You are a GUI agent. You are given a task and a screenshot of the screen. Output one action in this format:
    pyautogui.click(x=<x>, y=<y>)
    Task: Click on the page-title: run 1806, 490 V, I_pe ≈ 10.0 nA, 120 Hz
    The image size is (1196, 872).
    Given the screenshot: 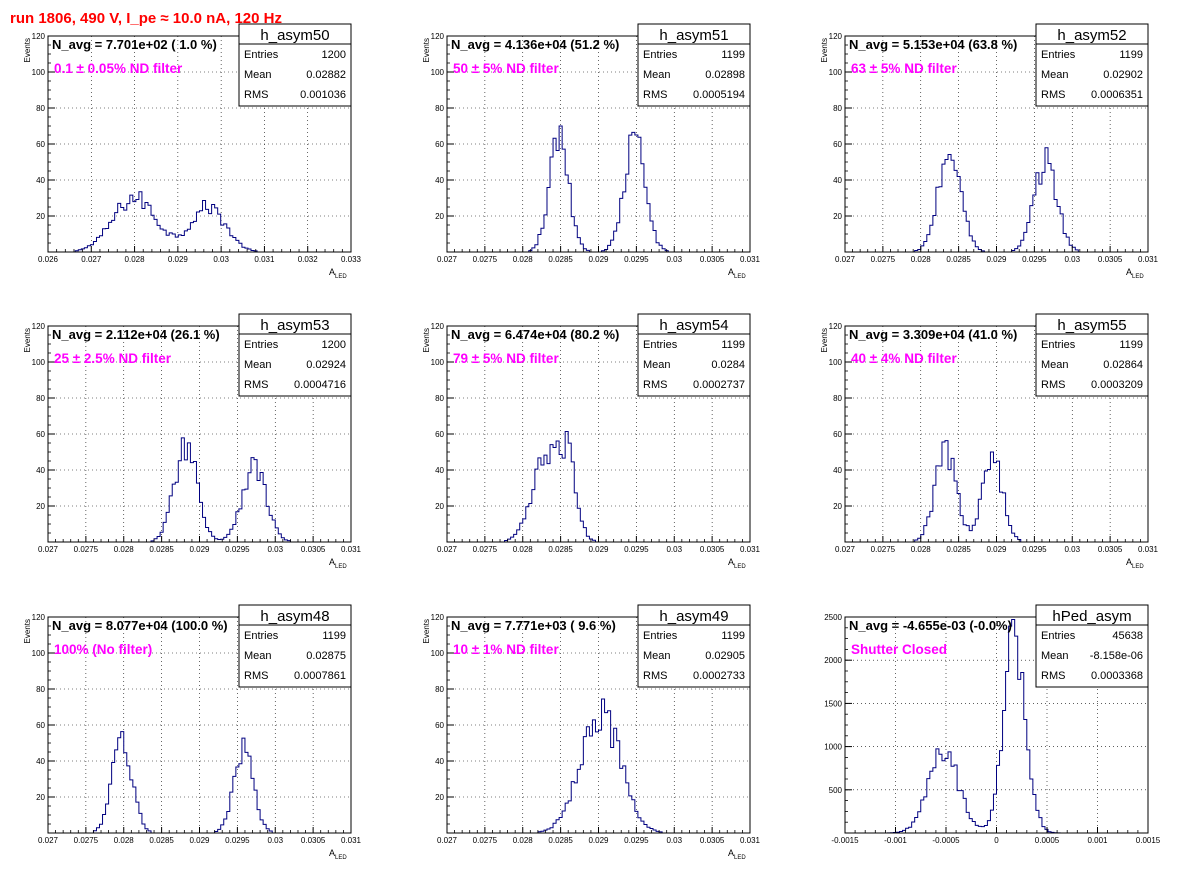 What is the action you would take?
    pyautogui.click(x=146, y=18)
    